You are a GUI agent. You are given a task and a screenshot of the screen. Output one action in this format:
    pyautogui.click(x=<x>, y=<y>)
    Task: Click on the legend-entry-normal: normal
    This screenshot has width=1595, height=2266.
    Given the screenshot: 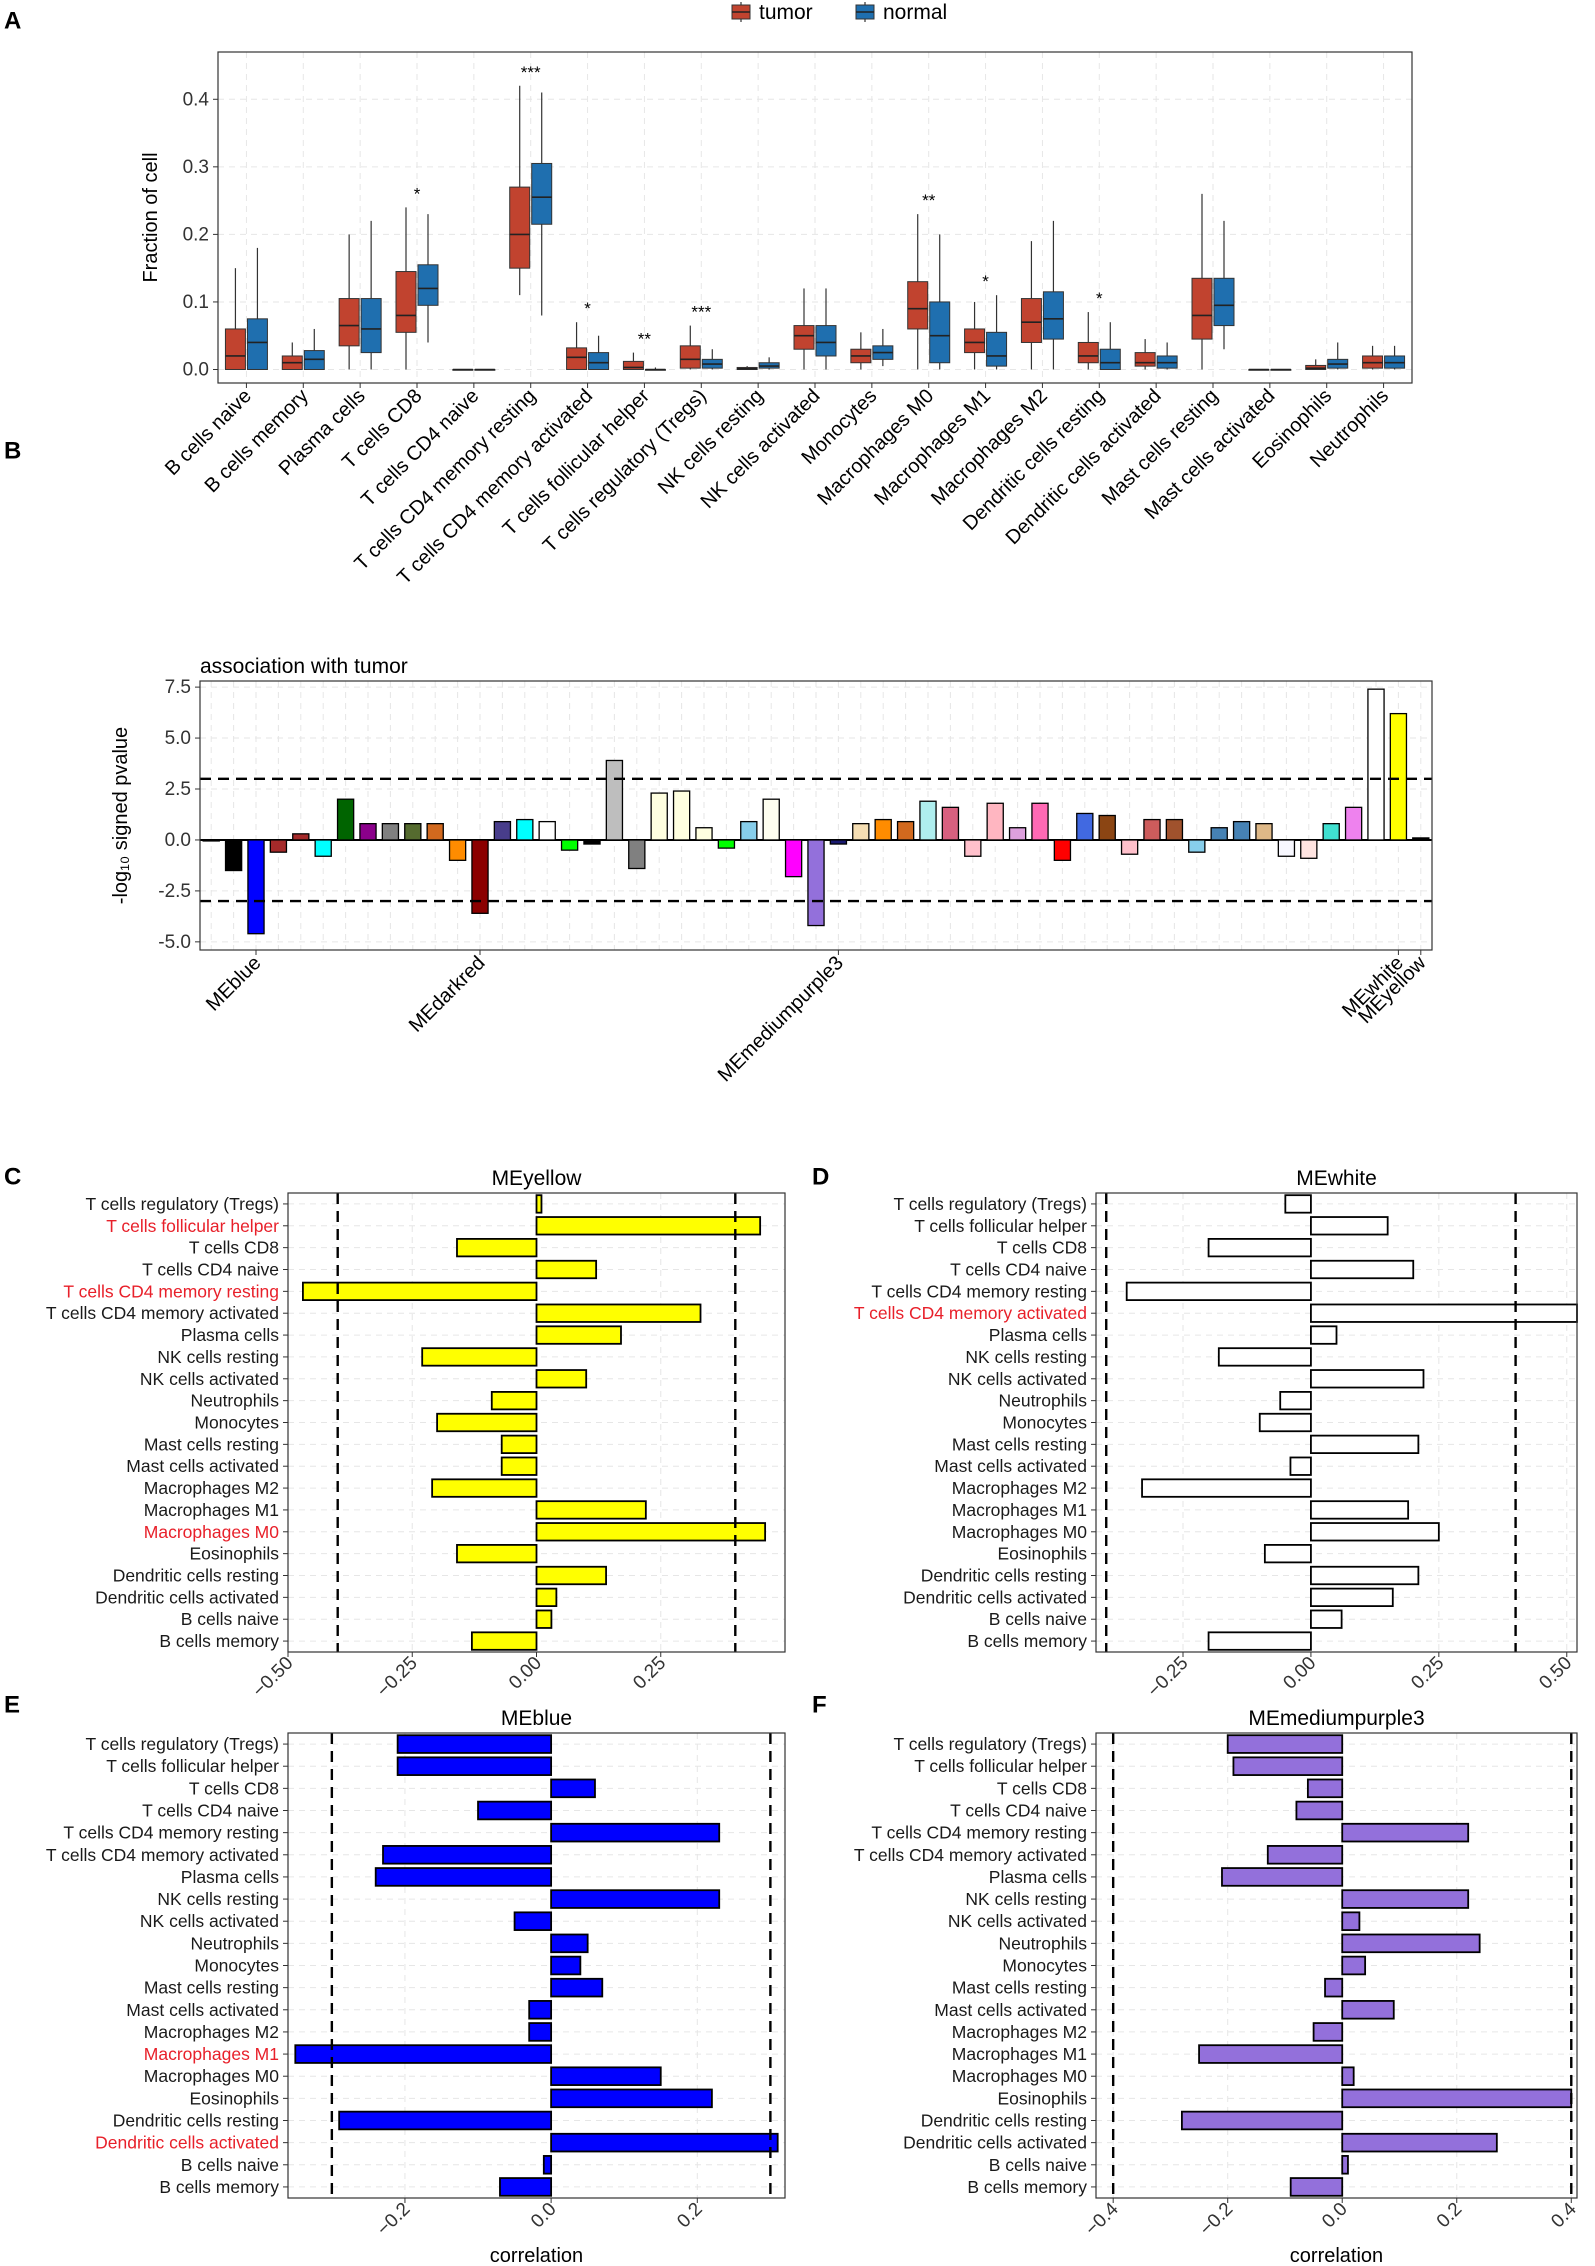 What is the action you would take?
    pyautogui.click(x=901, y=12)
    